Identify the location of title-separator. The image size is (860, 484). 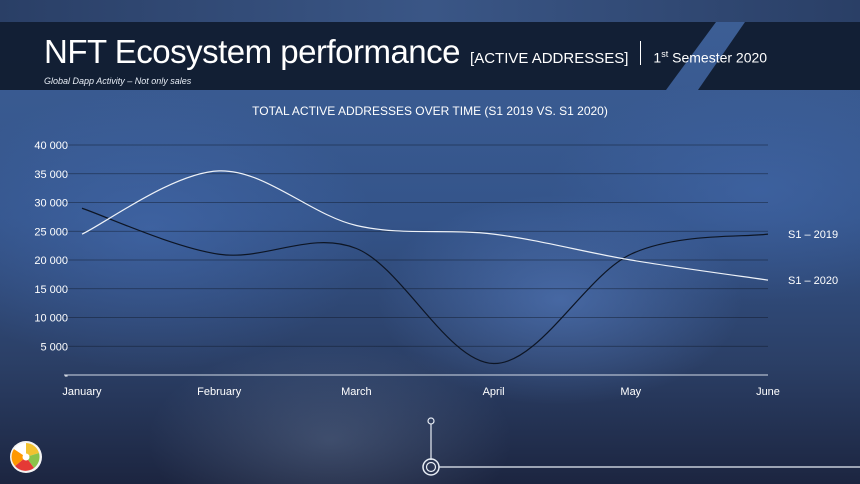
(641, 53).